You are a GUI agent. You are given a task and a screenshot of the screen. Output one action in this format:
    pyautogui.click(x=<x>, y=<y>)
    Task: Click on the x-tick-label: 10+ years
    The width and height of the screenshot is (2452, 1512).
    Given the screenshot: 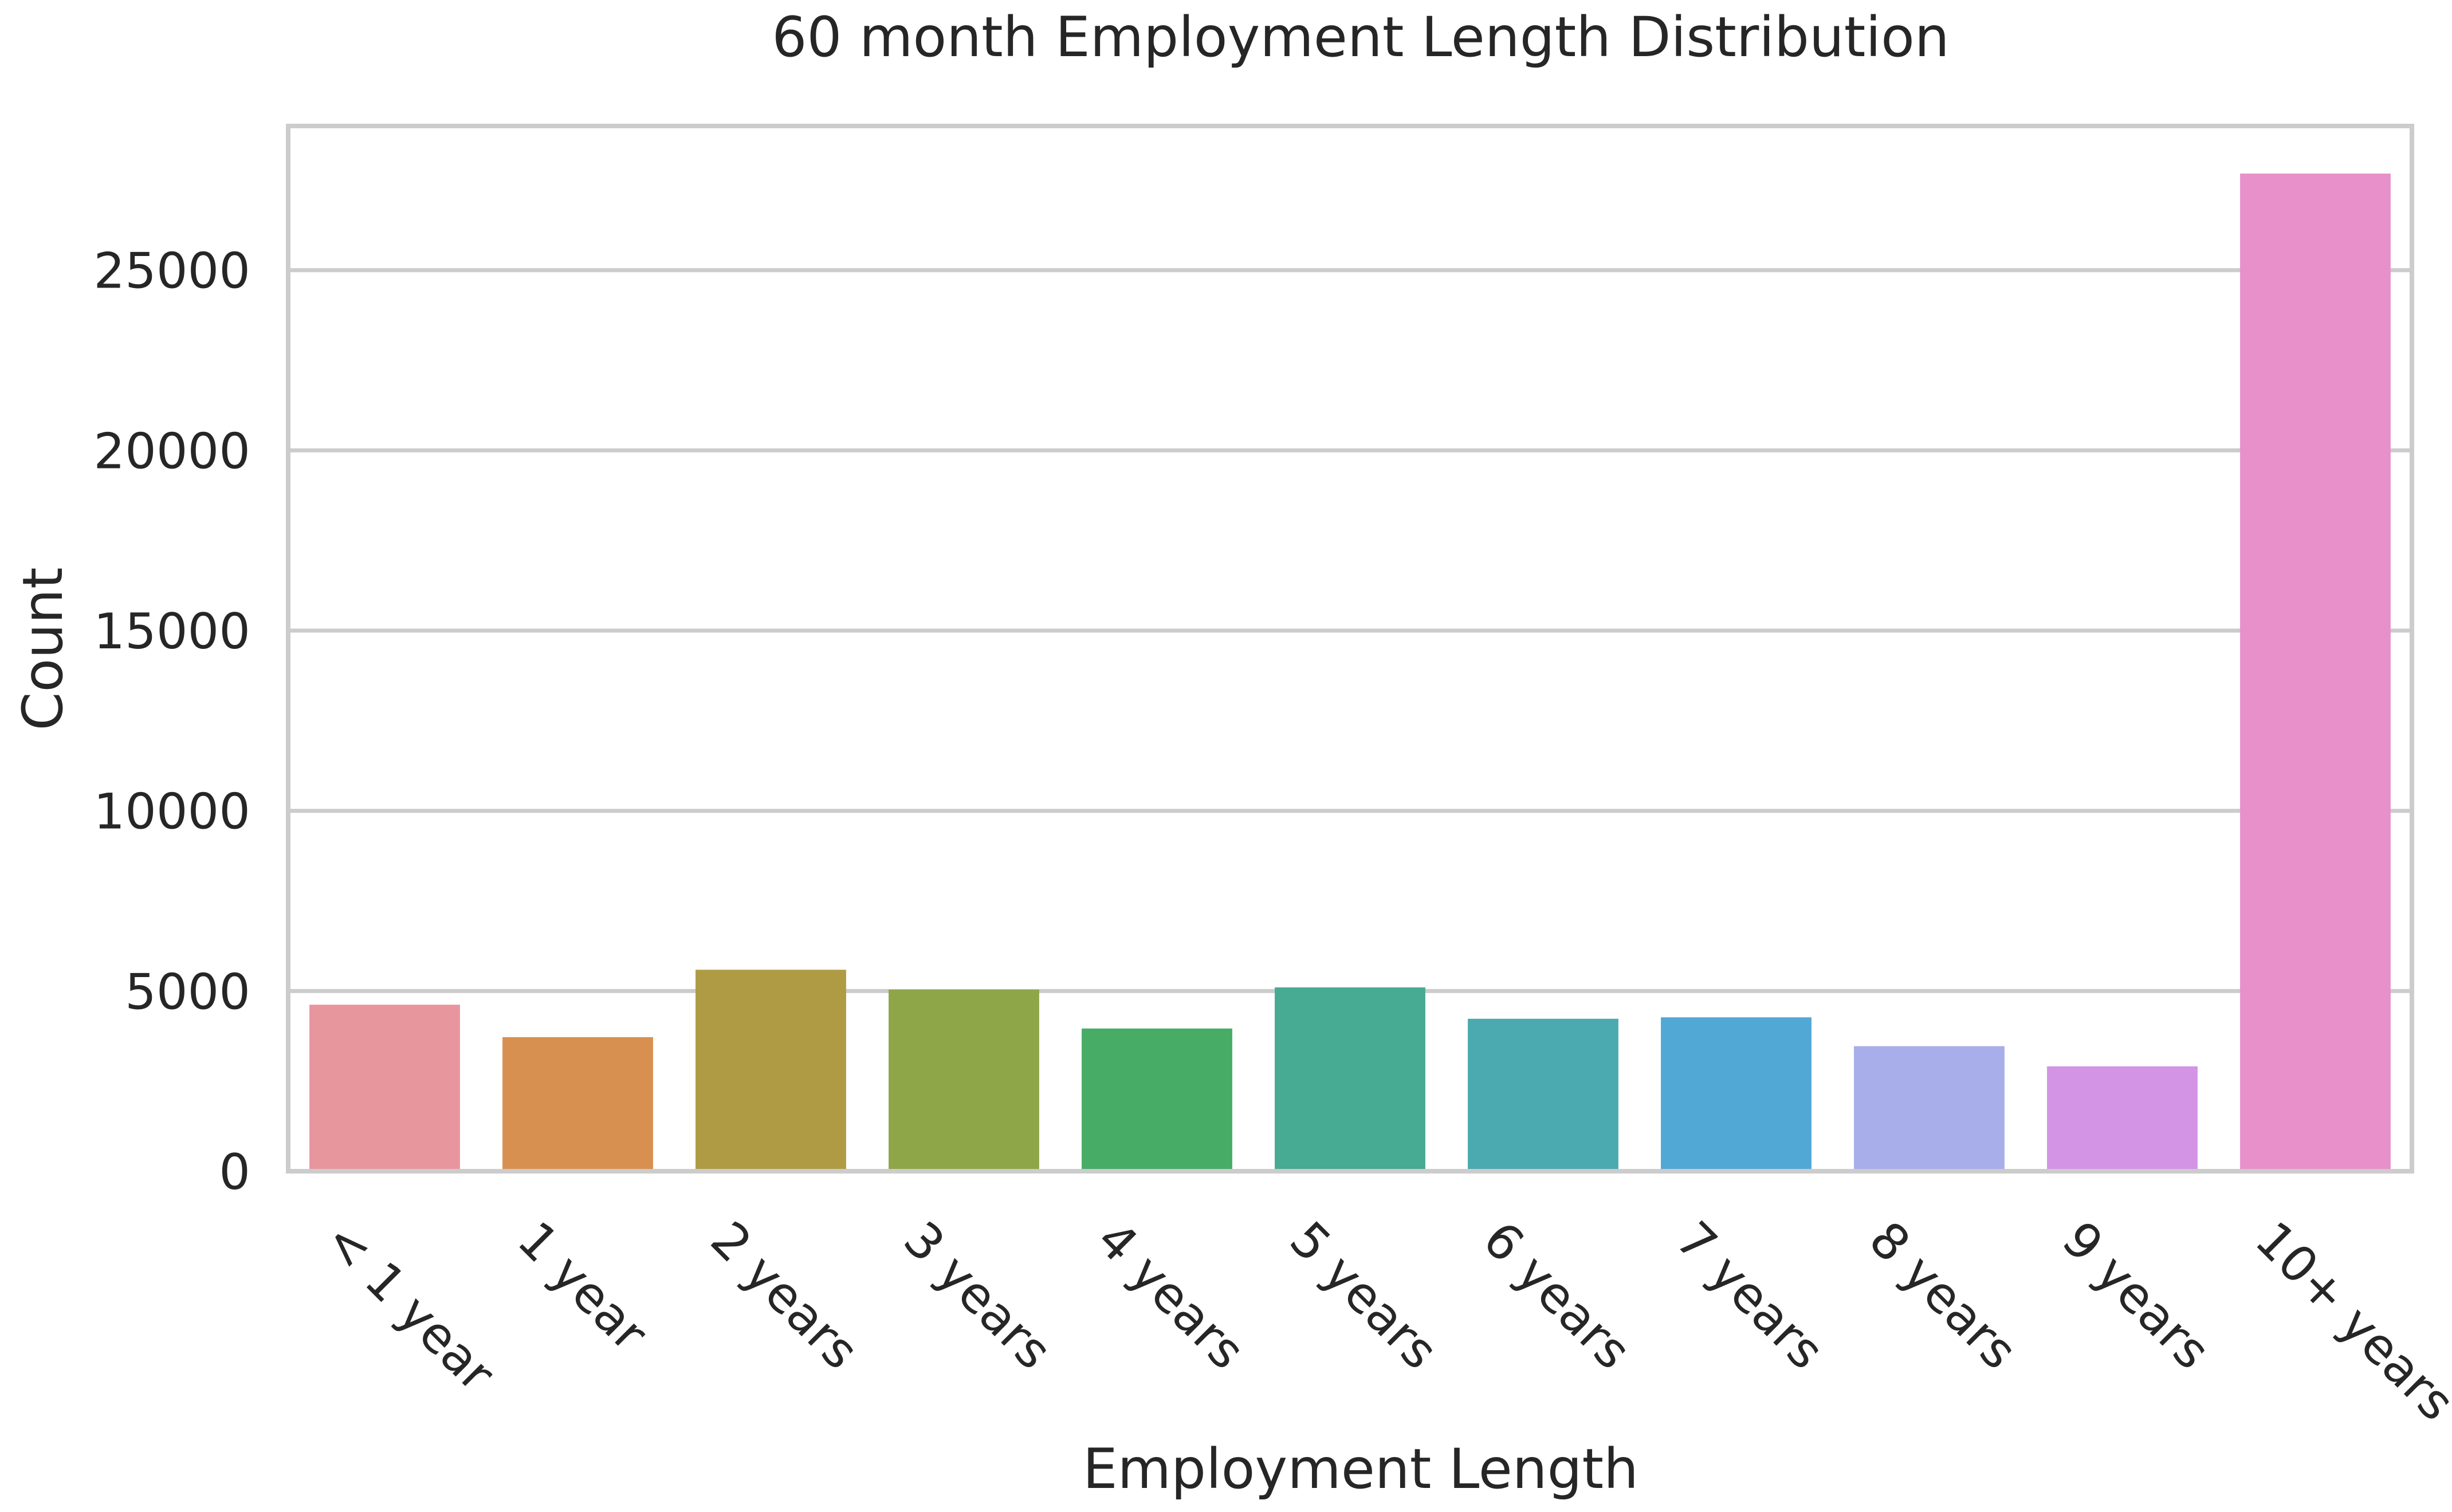 What is the action you would take?
    pyautogui.click(x=2348, y=1321)
    